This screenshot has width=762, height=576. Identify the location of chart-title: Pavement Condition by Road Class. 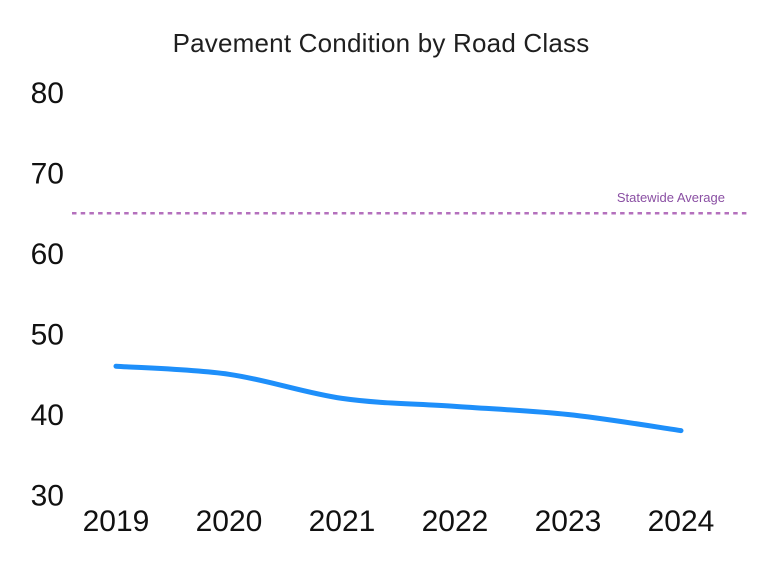
(381, 43).